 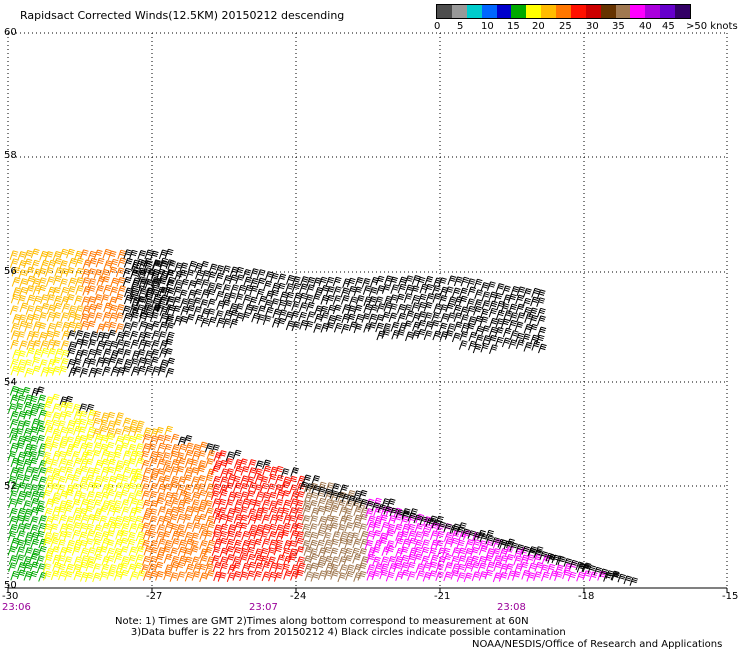 What do you see at coordinates (511, 607) in the screenshot?
I see `time-label: 23:08` at bounding box center [511, 607].